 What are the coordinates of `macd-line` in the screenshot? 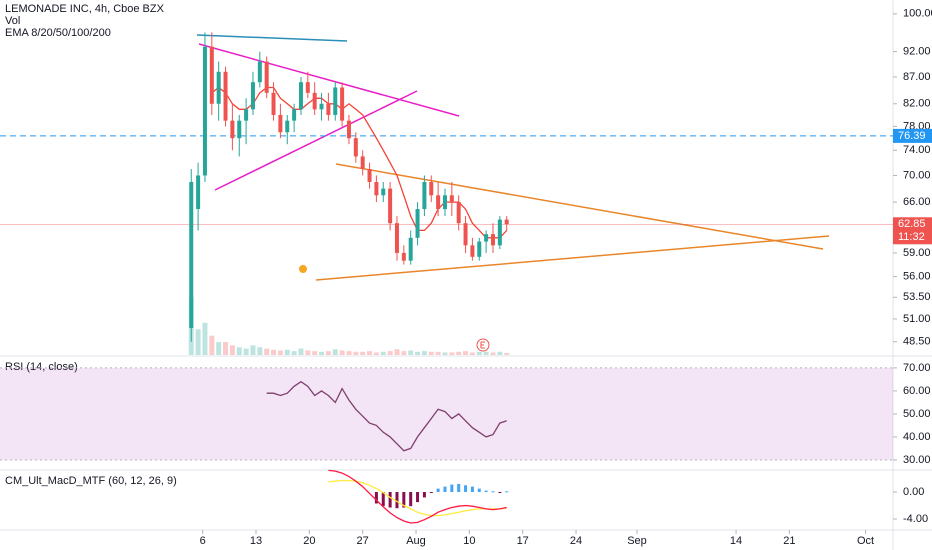 It's located at (417, 496).